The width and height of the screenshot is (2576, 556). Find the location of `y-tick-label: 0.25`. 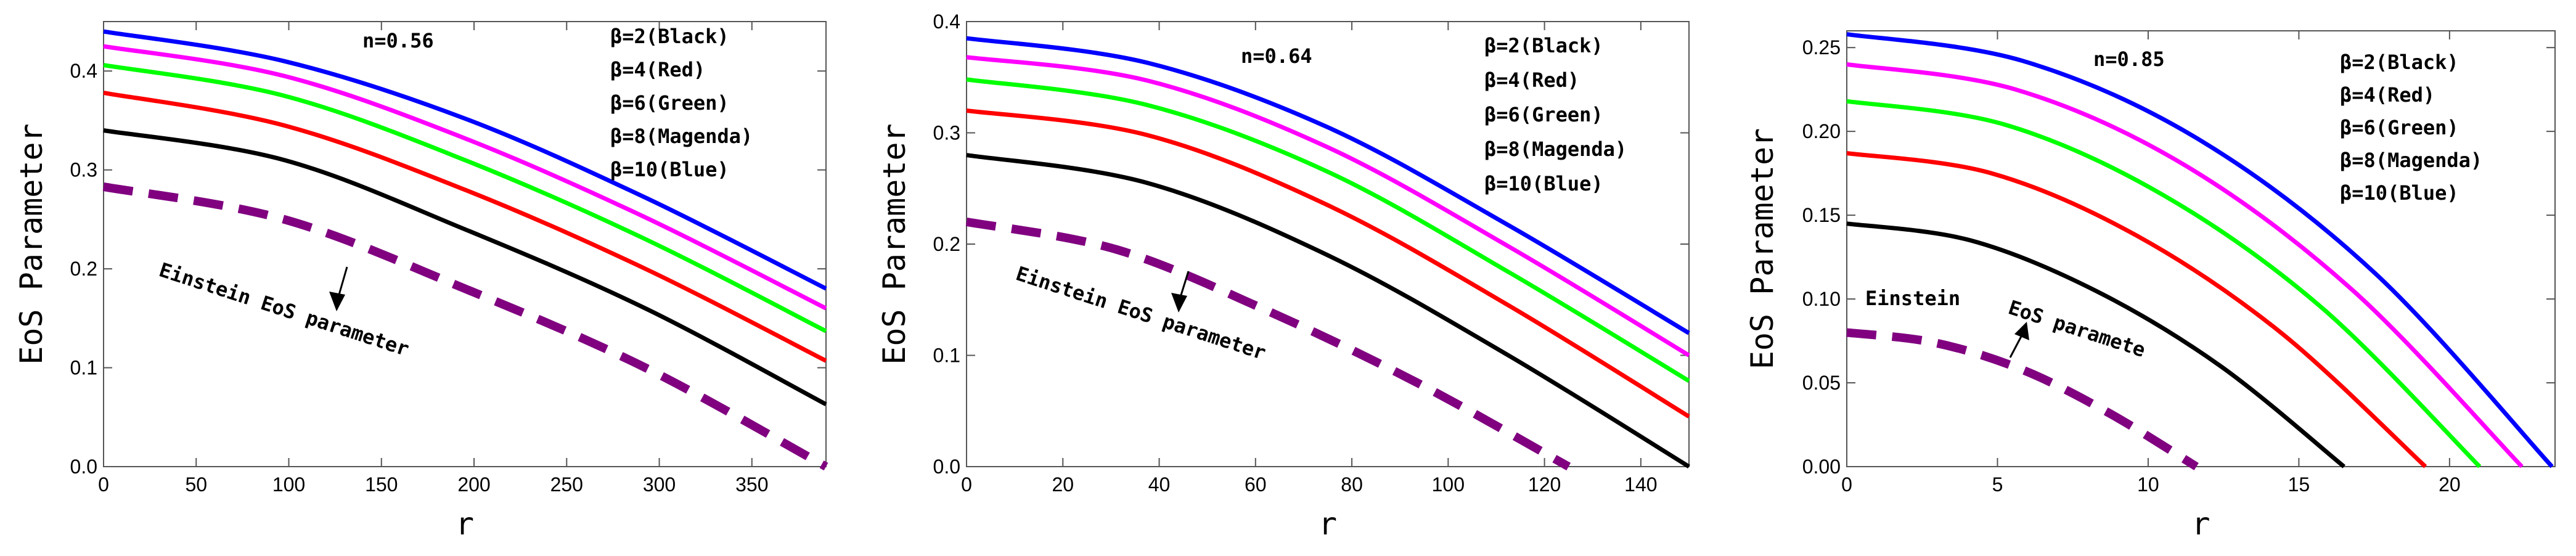

y-tick-label: 0.25 is located at coordinates (1821, 47).